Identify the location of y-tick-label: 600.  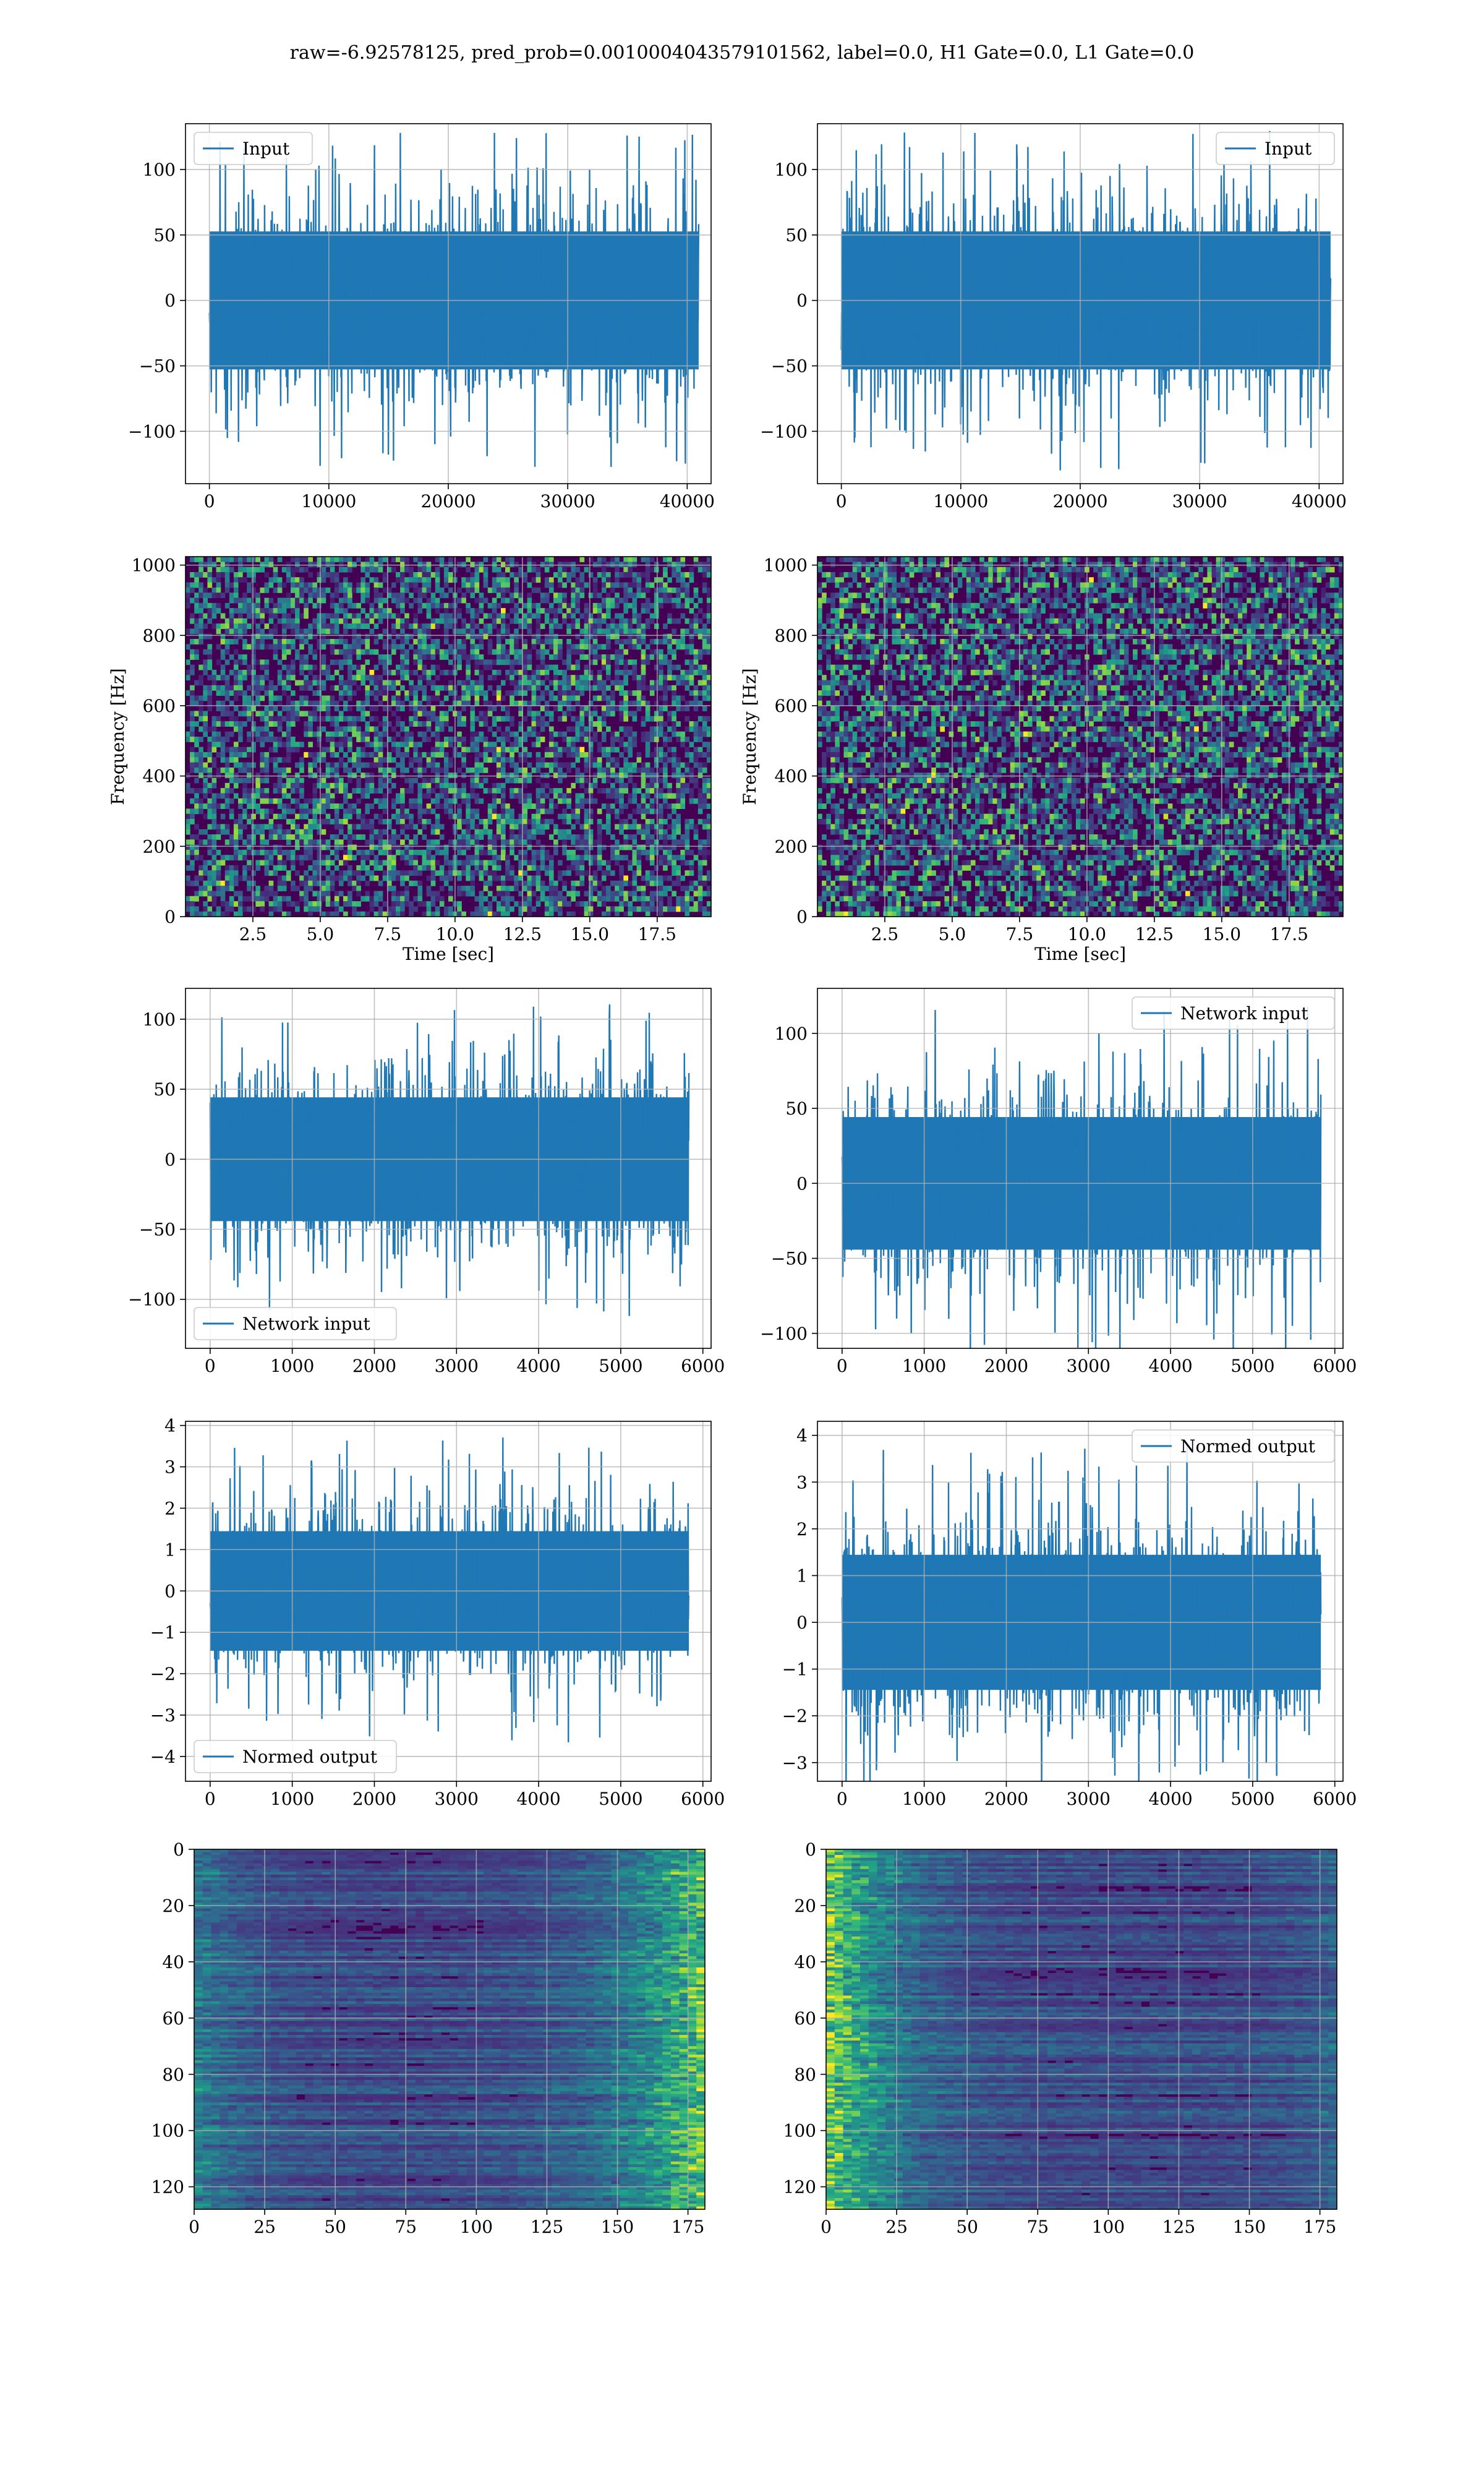
(791, 706).